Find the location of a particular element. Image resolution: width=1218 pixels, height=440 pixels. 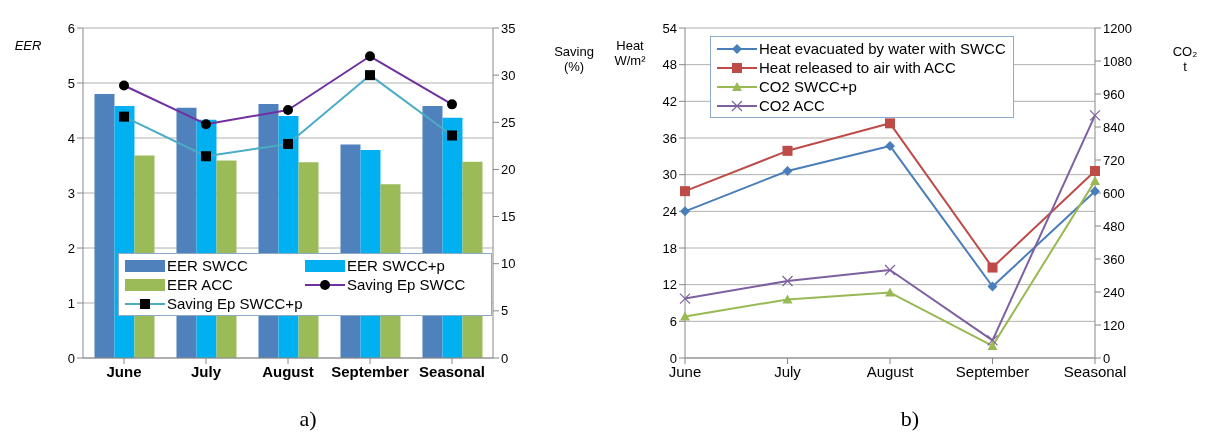

legend-label: EER SWCC is located at coordinates (207, 265).